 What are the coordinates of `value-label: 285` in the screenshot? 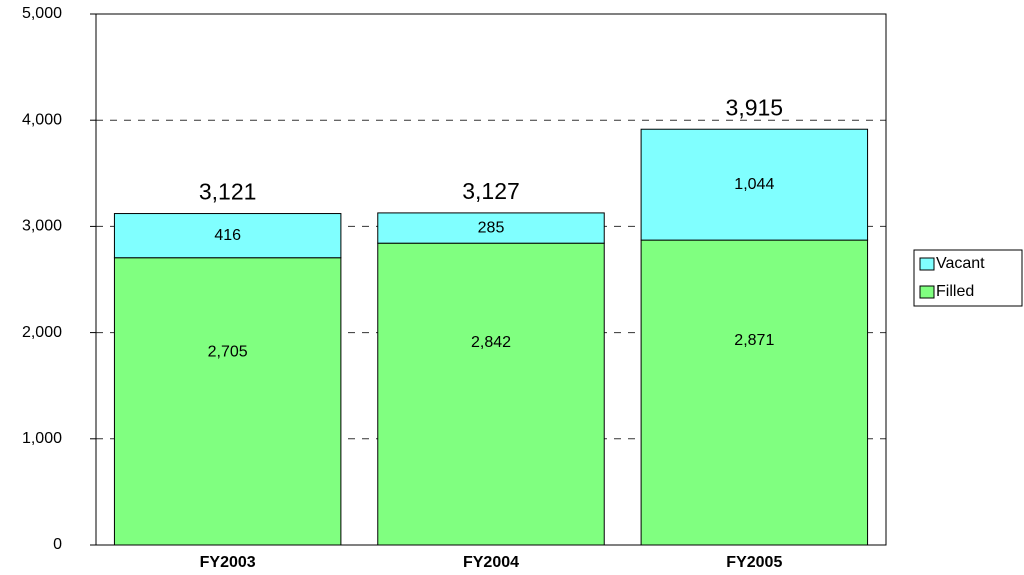 It's located at (491, 227).